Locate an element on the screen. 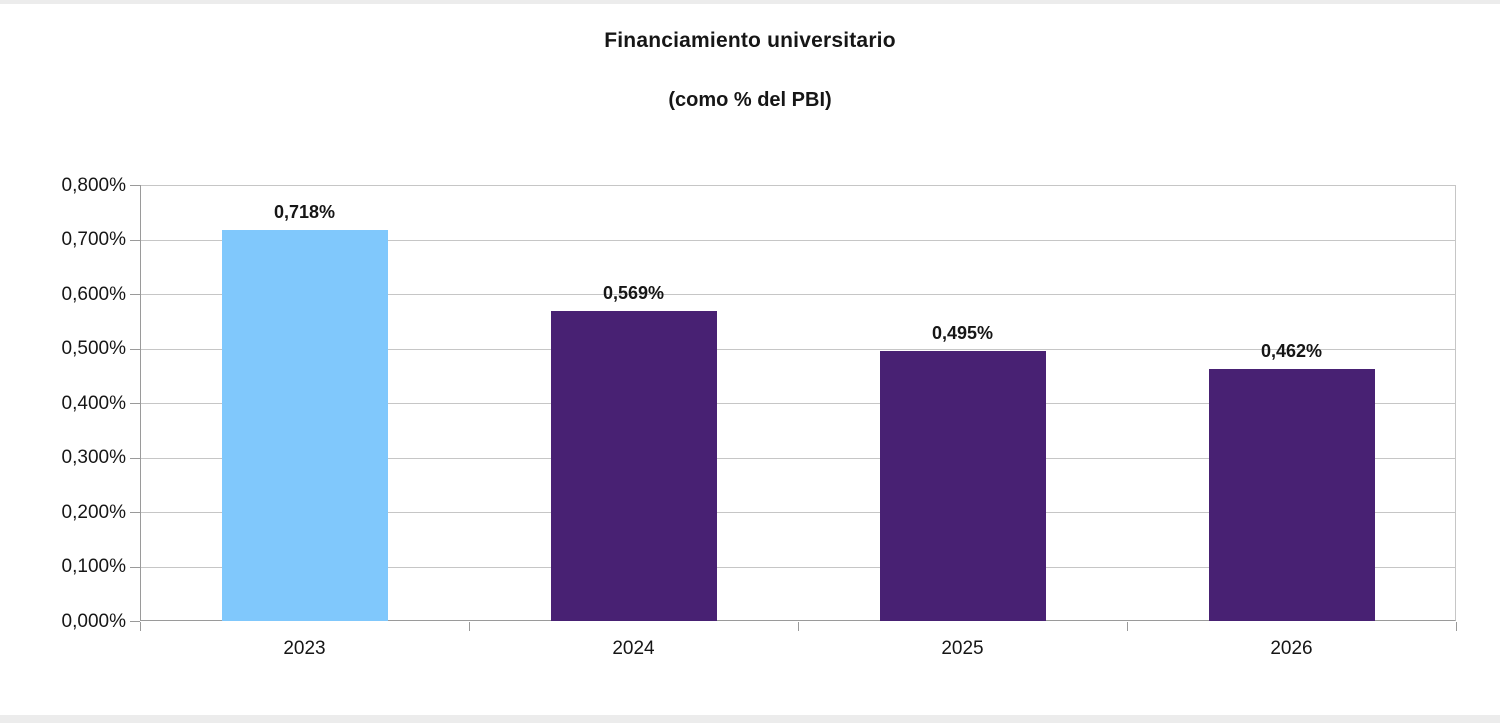  x-axis-label: 2026 is located at coordinates (1291, 648).